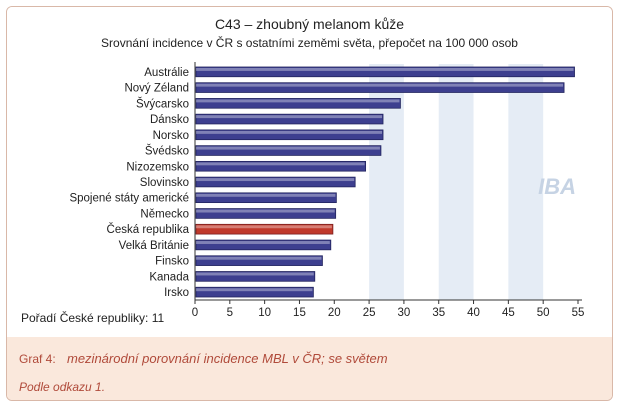  What do you see at coordinates (164, 214) in the screenshot?
I see `category-label-9: Německo` at bounding box center [164, 214].